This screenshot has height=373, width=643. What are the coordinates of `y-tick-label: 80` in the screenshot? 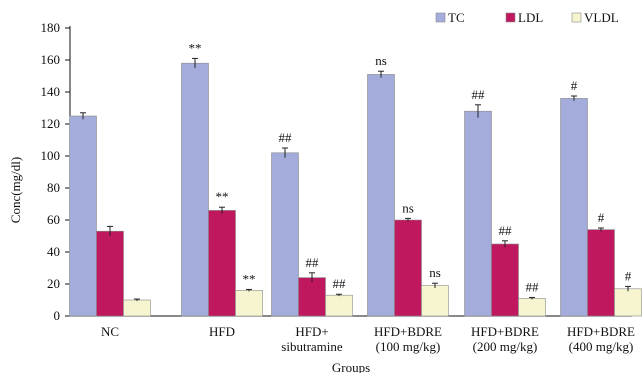 It's located at (53, 187).